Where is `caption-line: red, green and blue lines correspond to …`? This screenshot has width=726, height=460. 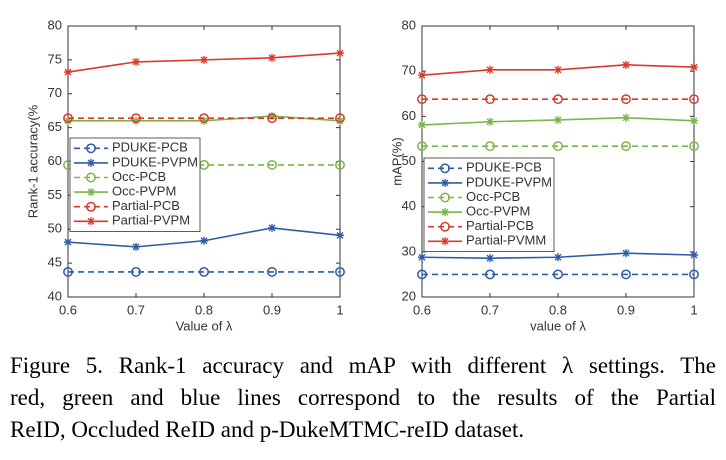
caption-line: red, green and blue lines correspond to … is located at coordinates (363, 397).